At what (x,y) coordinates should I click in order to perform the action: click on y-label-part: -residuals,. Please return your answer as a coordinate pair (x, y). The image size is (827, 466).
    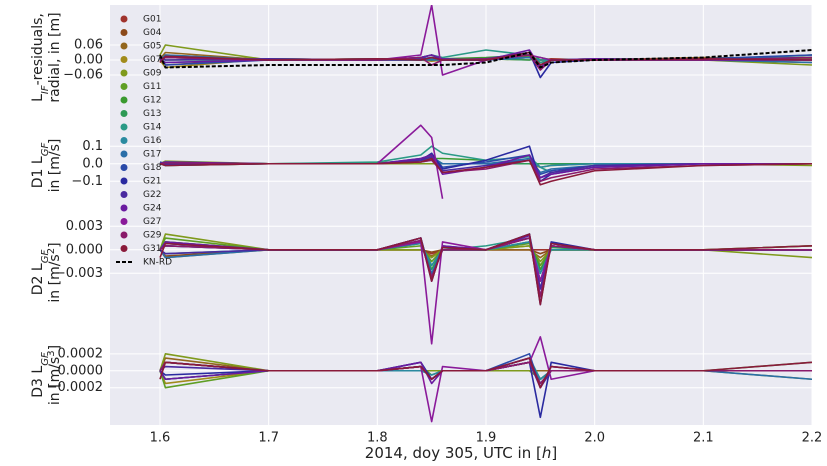
    Looking at the image, I should click on (38, 49).